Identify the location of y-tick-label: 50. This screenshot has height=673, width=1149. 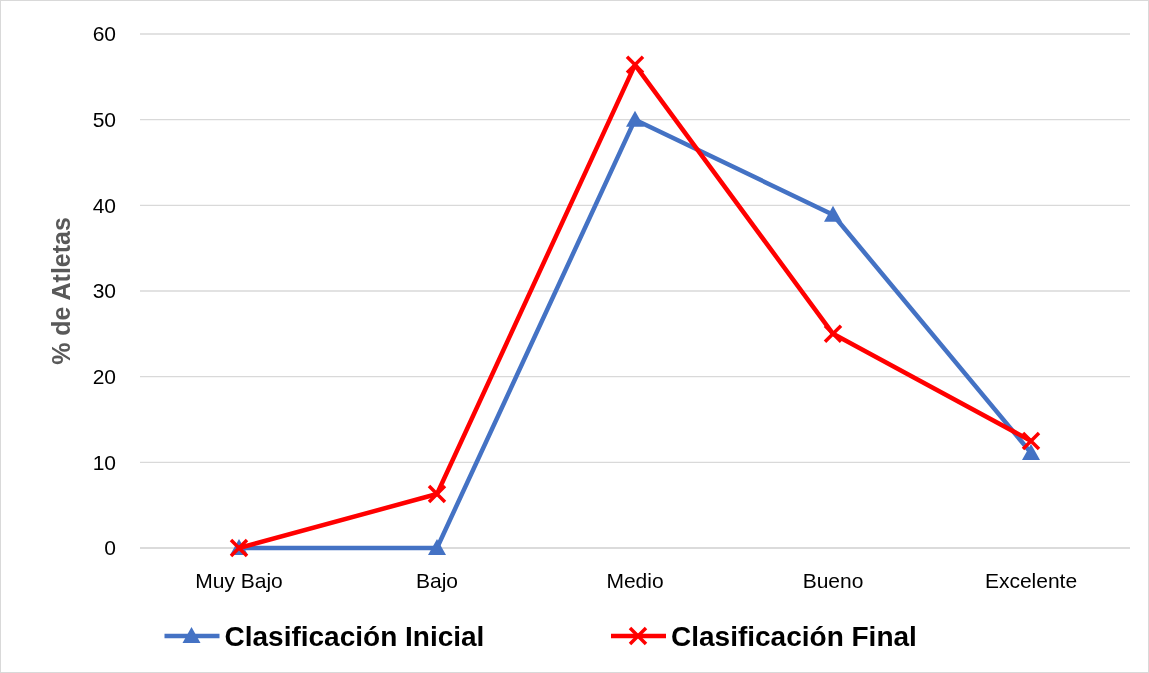
(104, 120).